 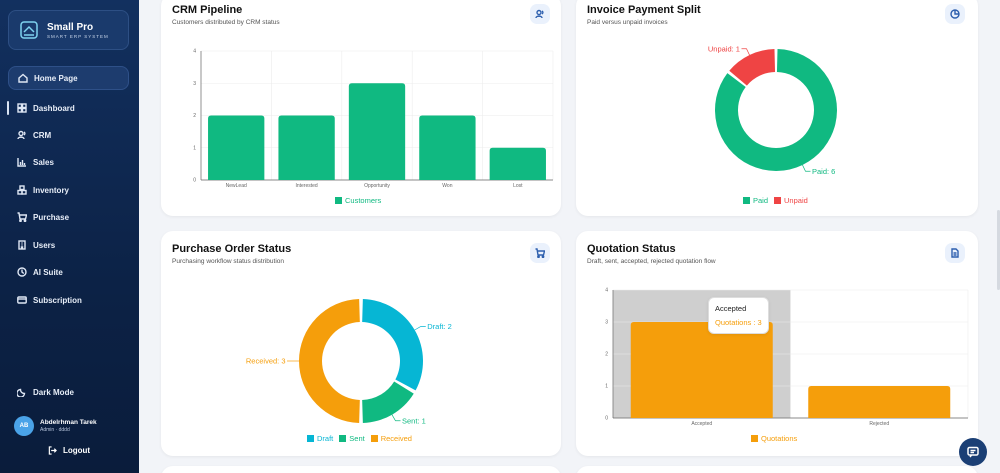 I want to click on card-title: CRM Pipeline, so click(x=207, y=10).